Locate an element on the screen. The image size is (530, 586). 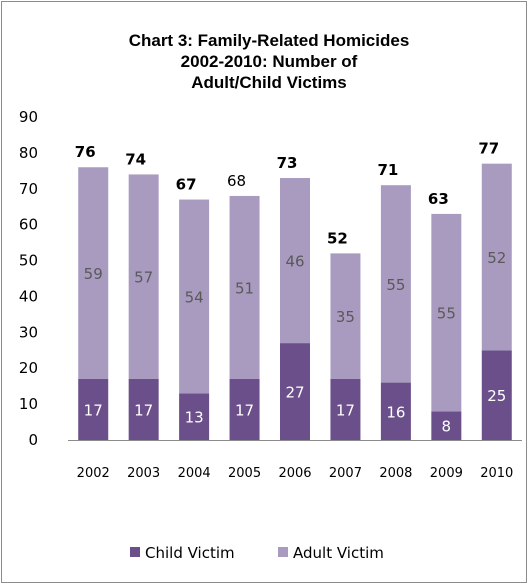
x-tick-label: 2005 is located at coordinates (244, 473).